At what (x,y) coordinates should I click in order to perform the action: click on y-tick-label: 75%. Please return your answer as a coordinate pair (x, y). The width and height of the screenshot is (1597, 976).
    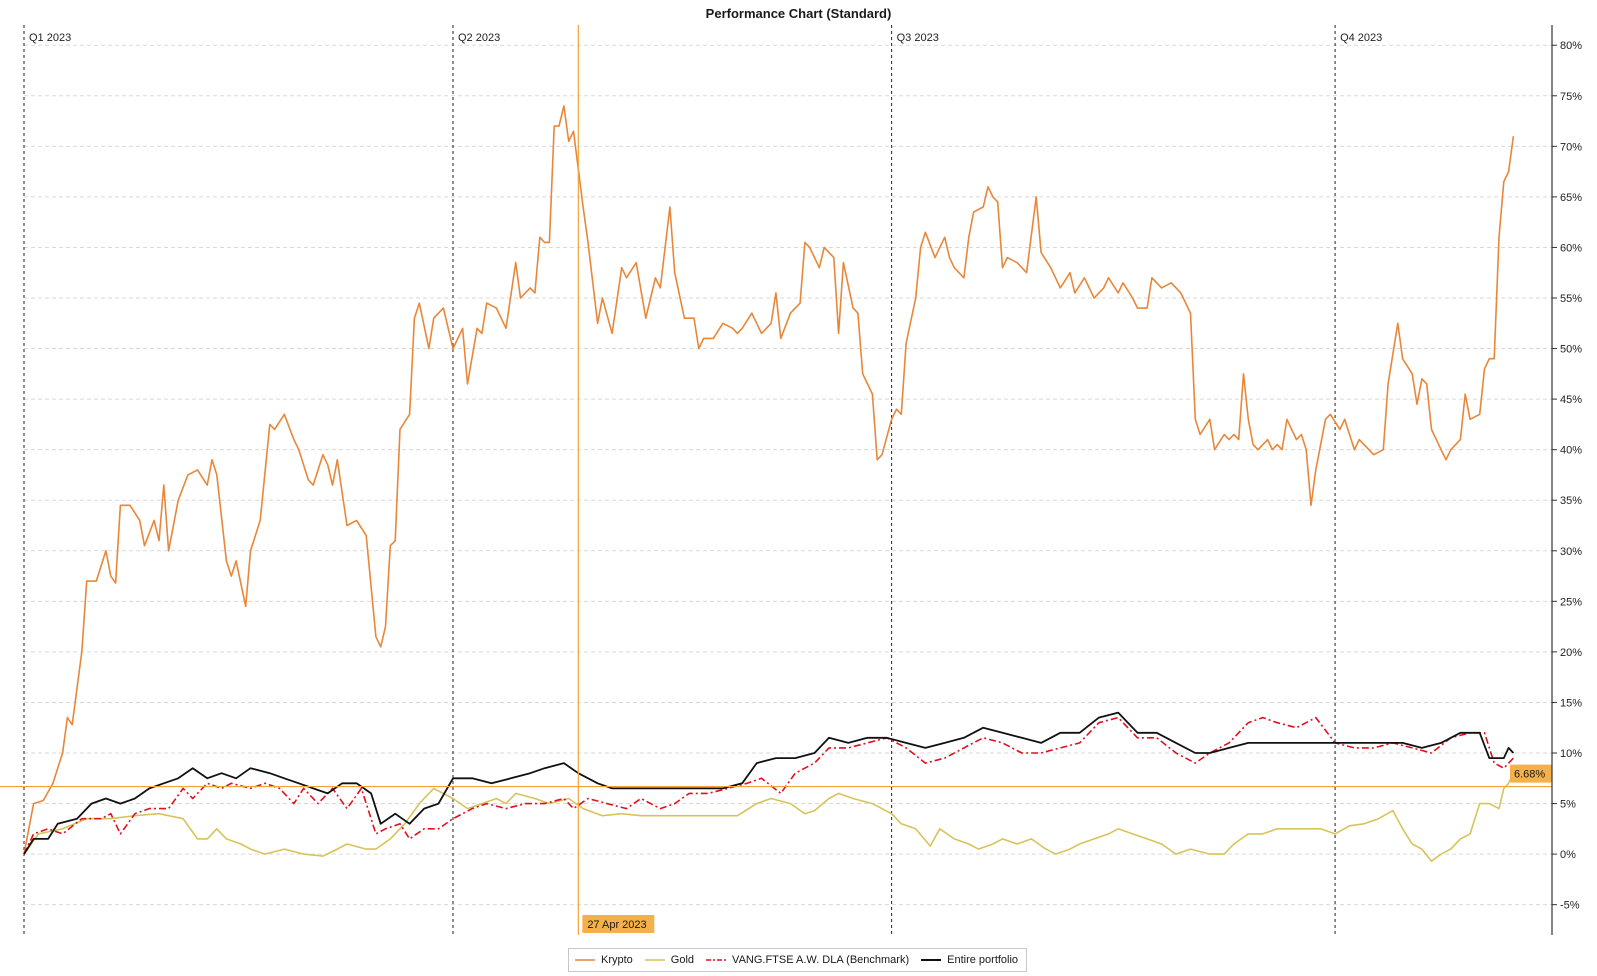
    Looking at the image, I should click on (1571, 97).